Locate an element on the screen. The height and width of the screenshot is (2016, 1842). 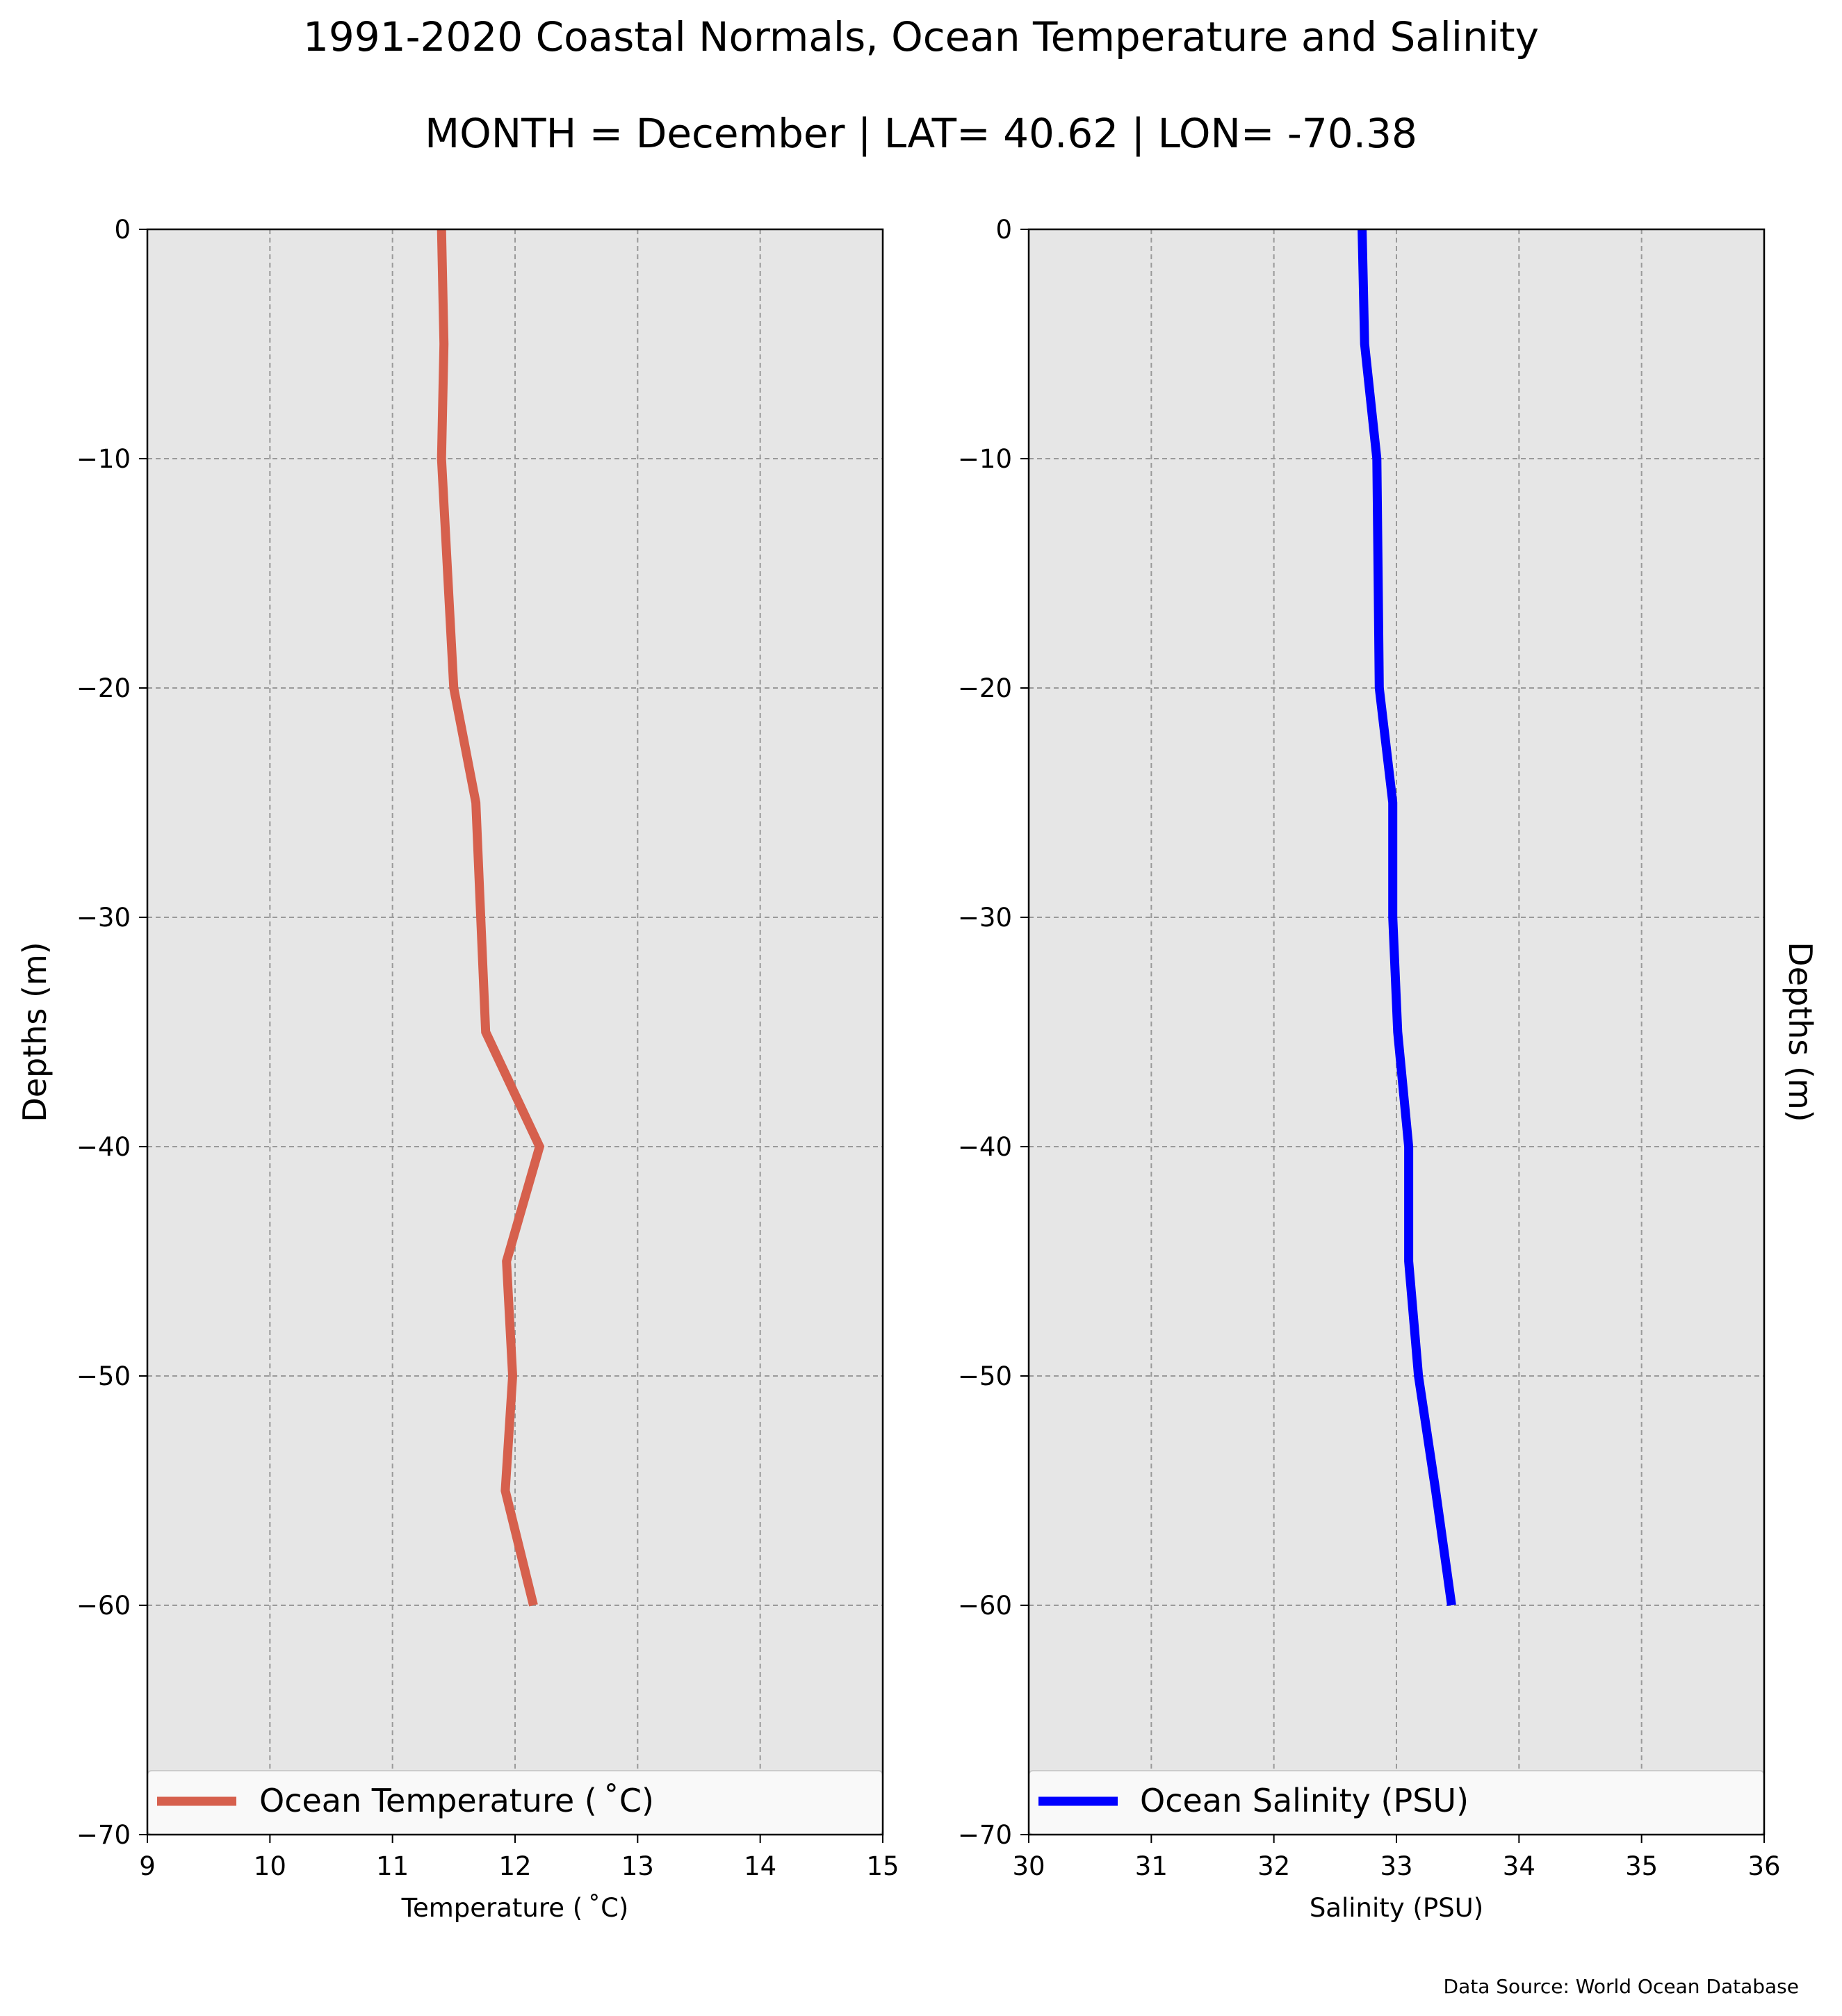
salinity-series-line is located at coordinates (1407, 918).